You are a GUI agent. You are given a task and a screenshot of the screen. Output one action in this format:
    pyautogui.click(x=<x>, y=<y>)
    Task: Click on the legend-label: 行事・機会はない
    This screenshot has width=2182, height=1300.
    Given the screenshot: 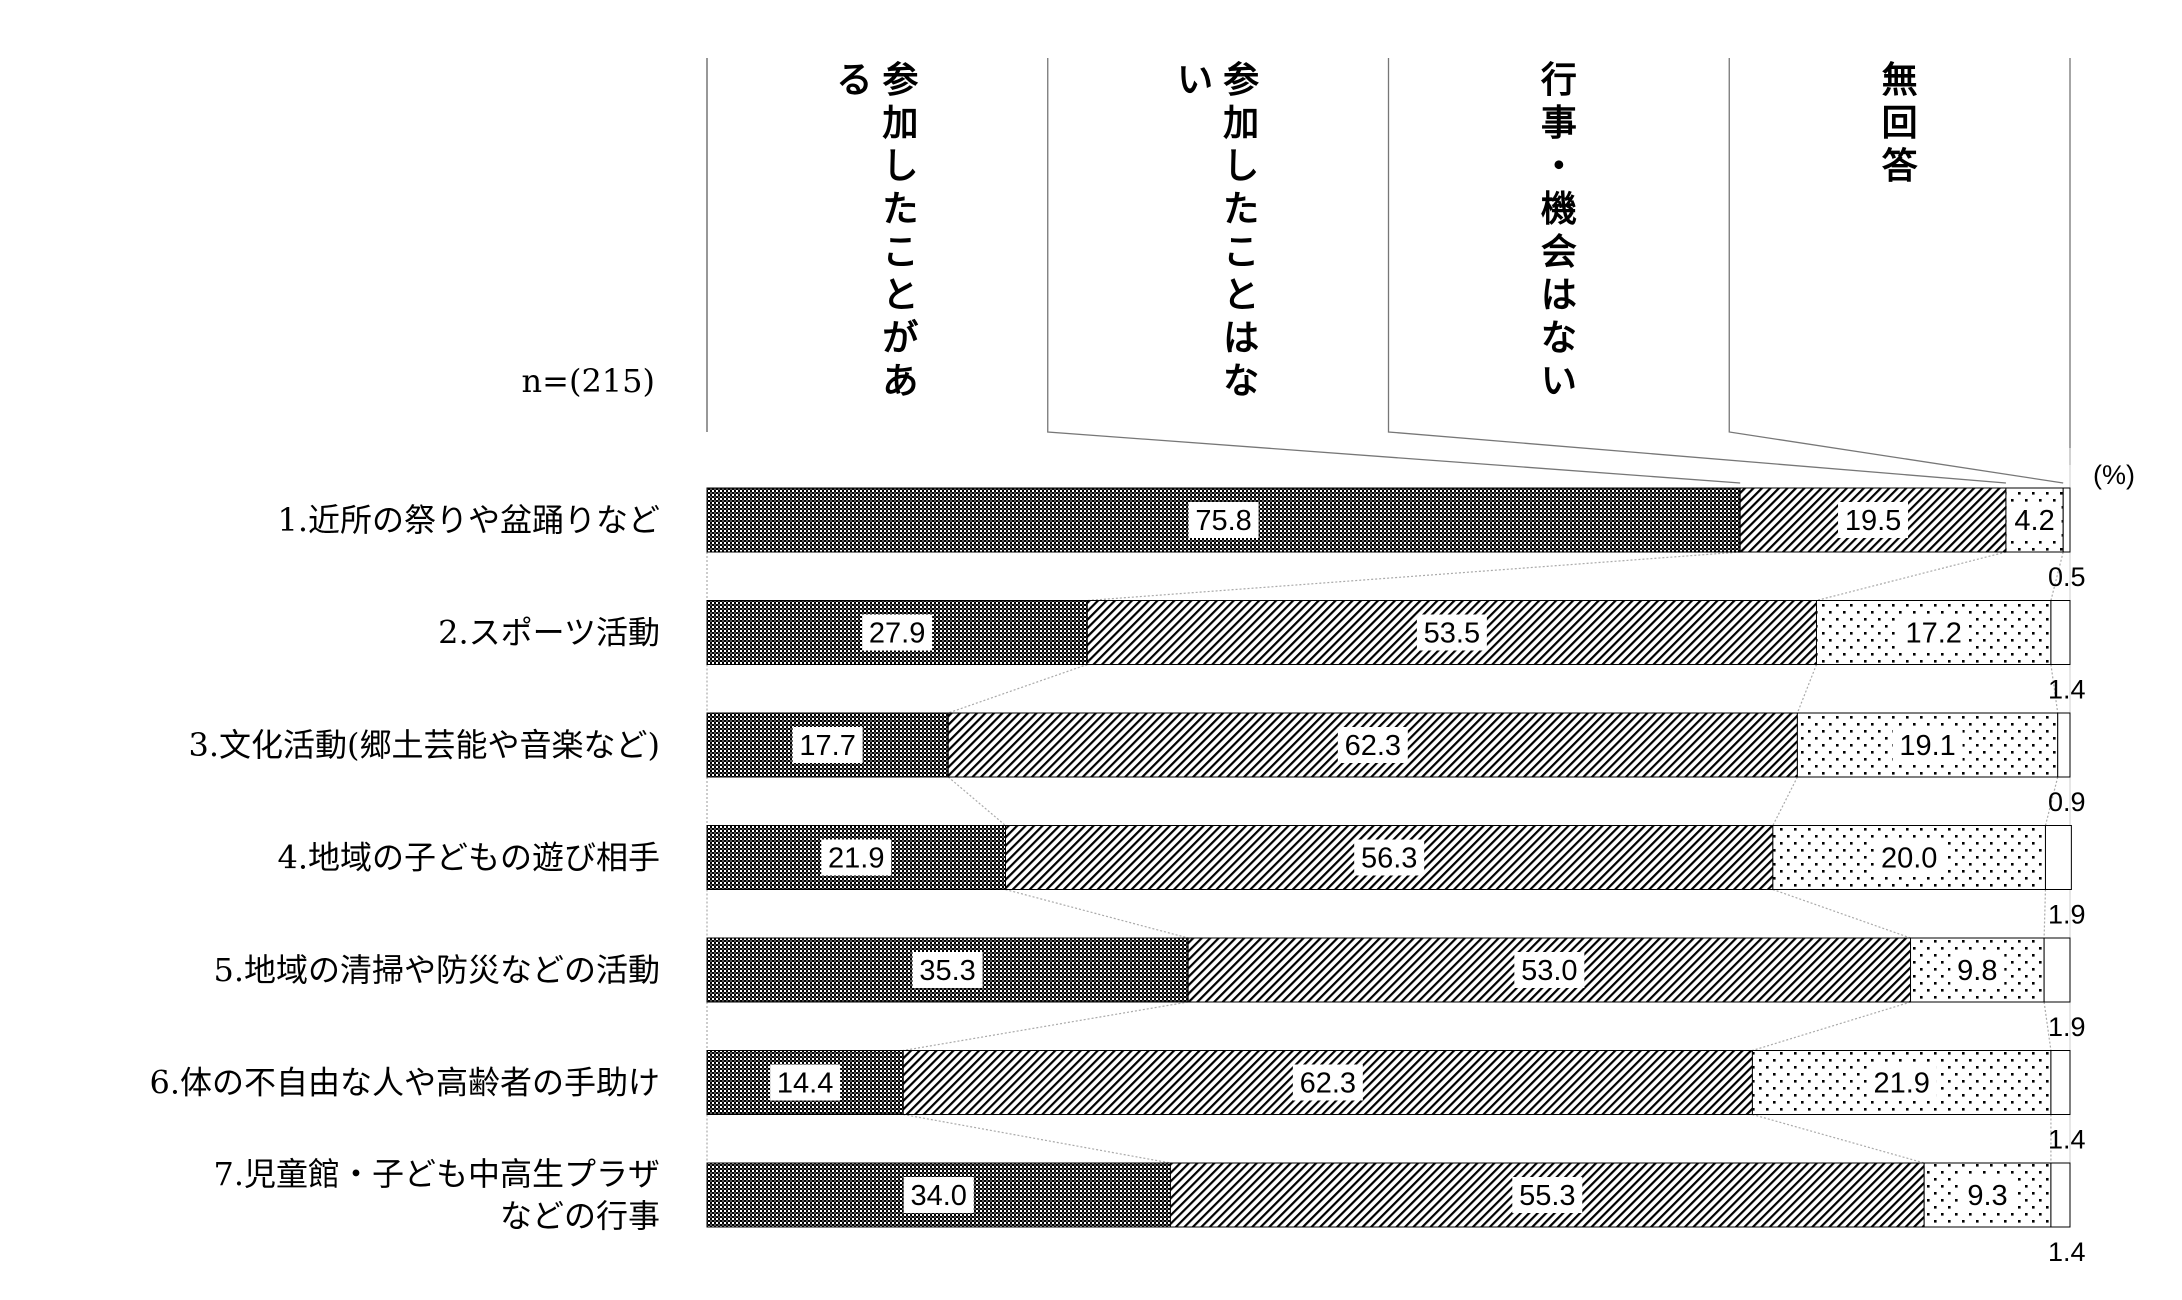 What is the action you would take?
    pyautogui.click(x=1559, y=231)
    